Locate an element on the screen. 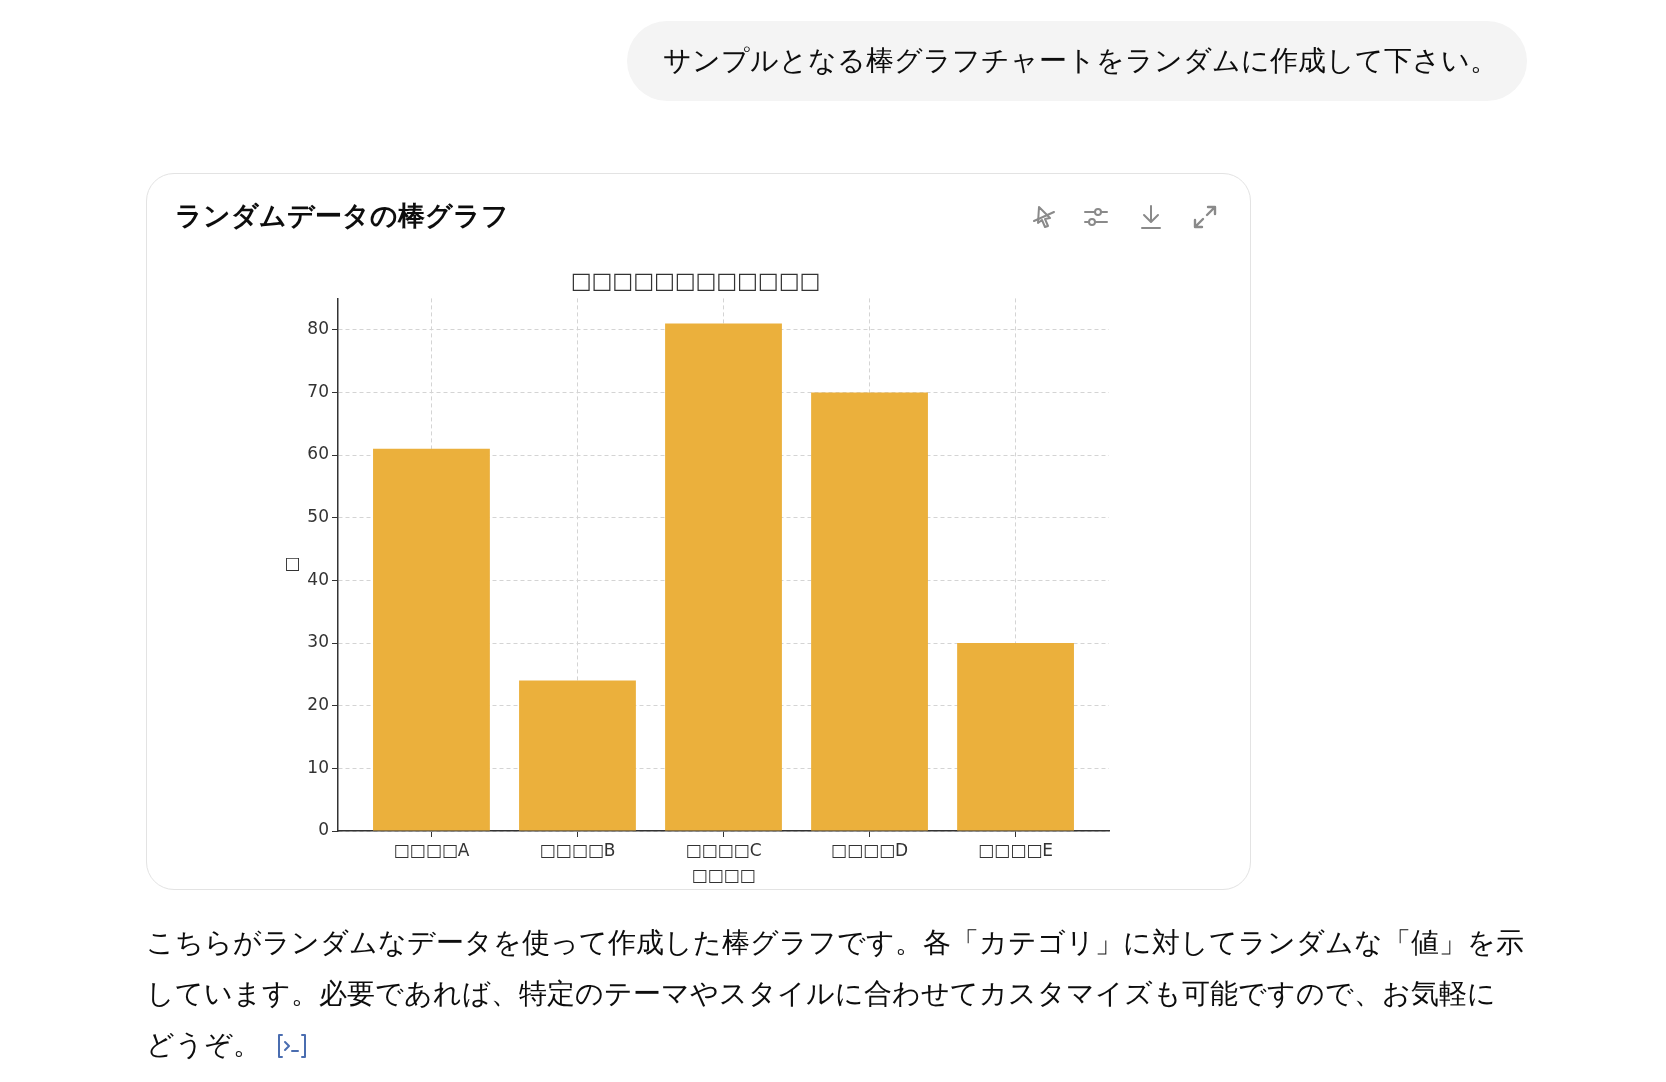 This screenshot has height=1082, width=1666. chart-subtitle: □□□□□□□□□□□□ is located at coordinates (695, 280).